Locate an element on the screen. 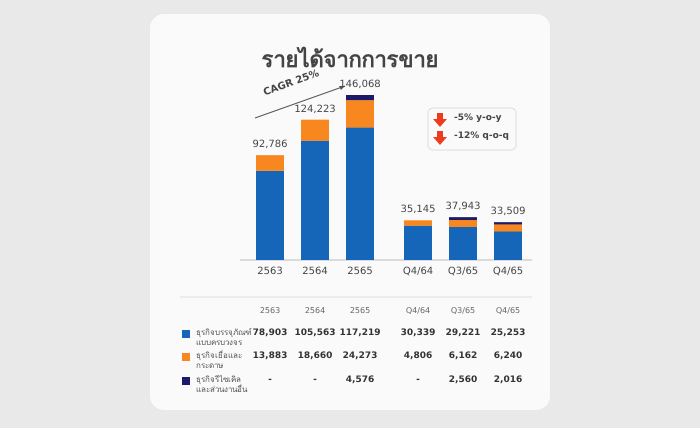  x-tick-label: 2565 is located at coordinates (360, 271).